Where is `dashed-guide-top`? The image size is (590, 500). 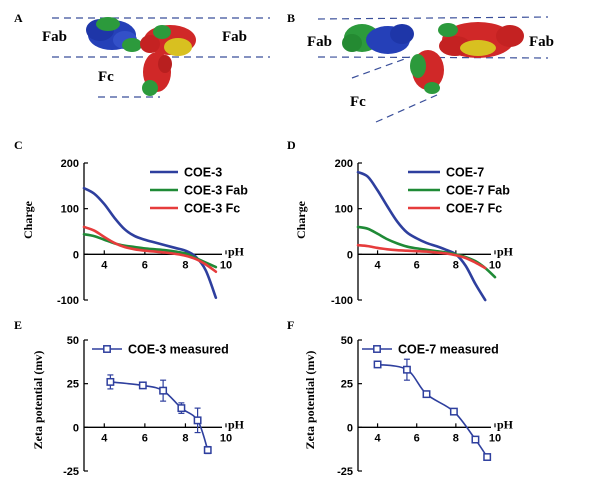
dashed-guide-top is located at coordinates (433, 18).